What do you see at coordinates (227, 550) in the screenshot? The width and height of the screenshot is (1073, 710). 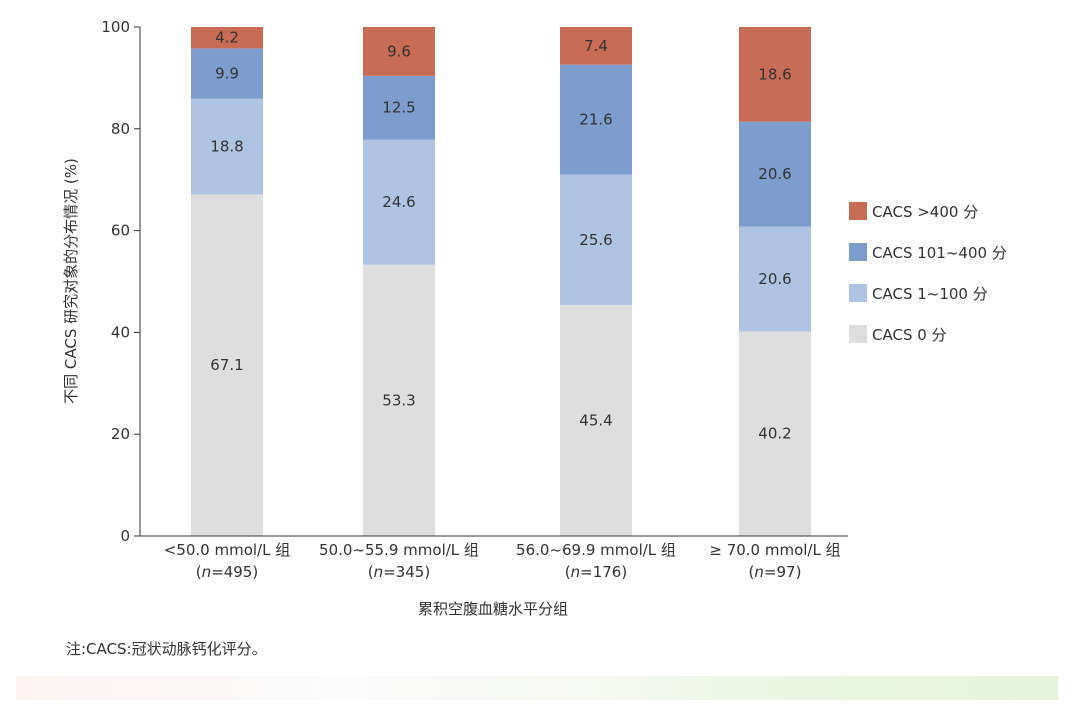 I see `x-tick-label: <50.0 mmol/L 组` at bounding box center [227, 550].